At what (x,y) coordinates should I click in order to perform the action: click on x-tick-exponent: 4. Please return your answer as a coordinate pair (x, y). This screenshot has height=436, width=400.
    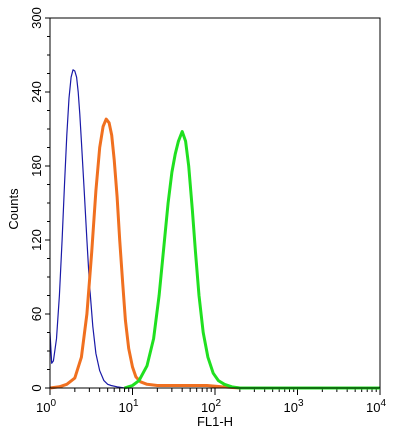
    Looking at the image, I should click on (383, 403).